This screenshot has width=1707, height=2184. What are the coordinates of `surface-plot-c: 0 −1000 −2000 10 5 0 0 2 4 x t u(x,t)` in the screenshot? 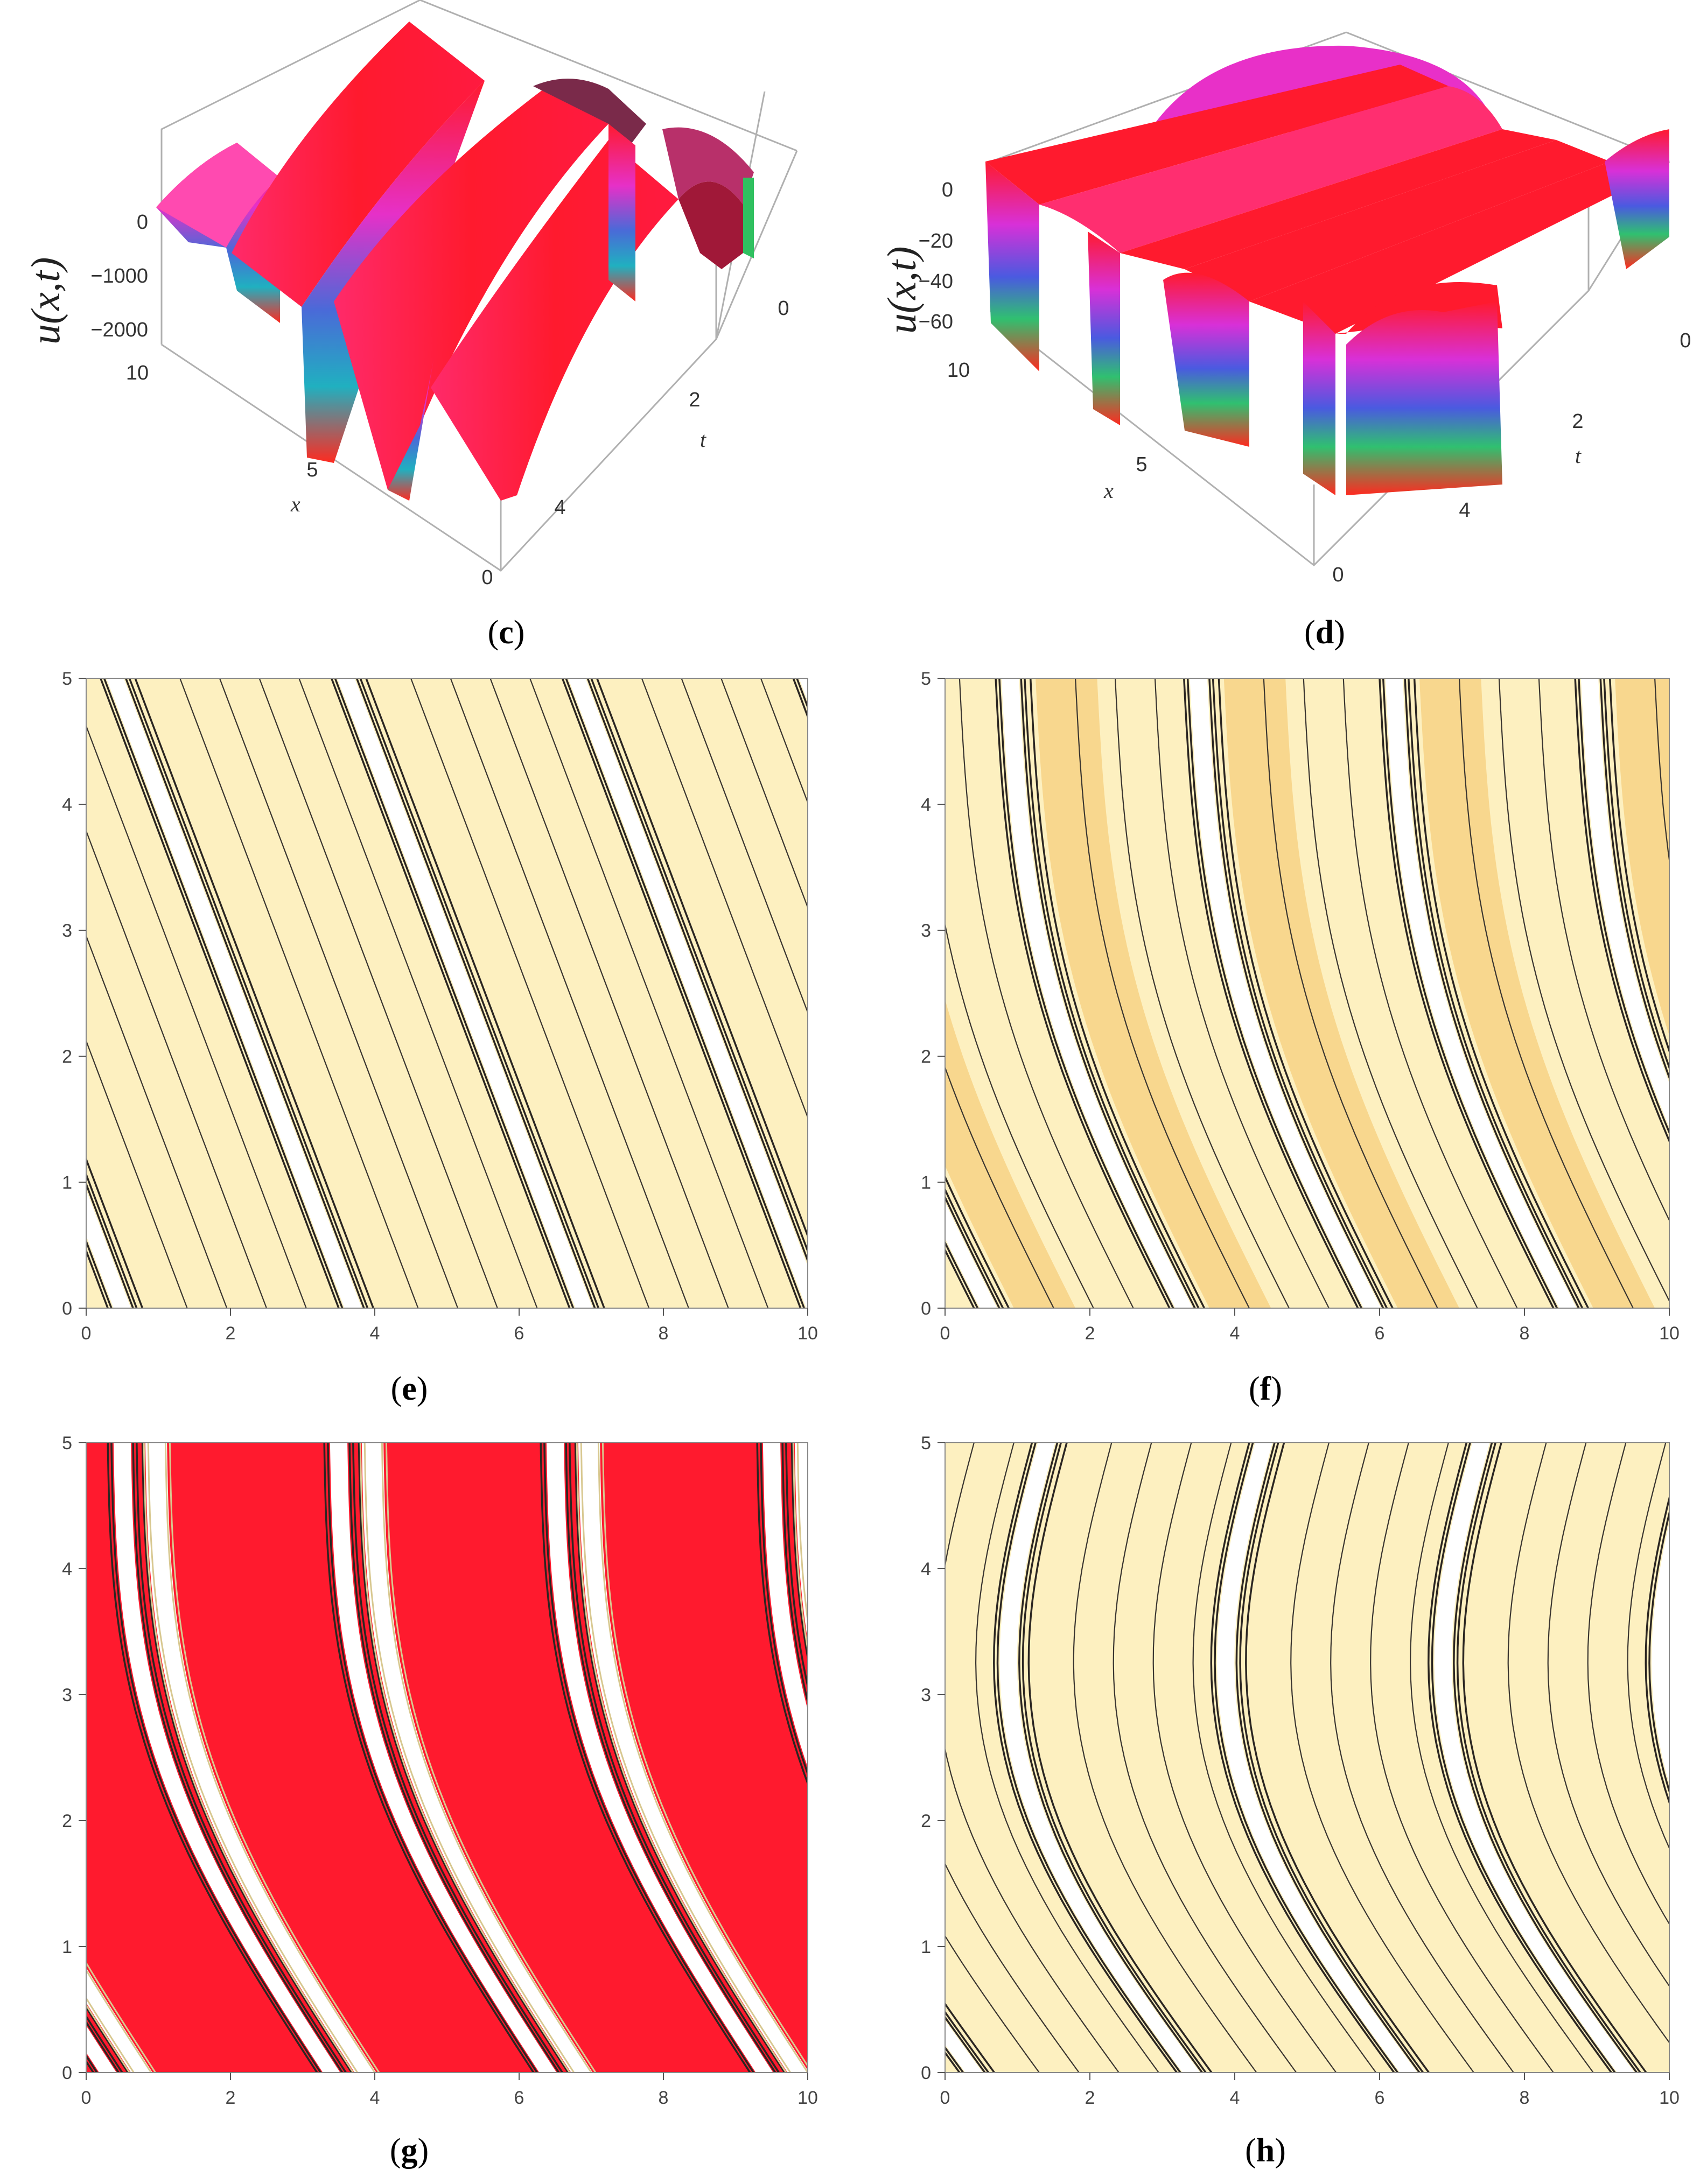 It's located at (410, 294).